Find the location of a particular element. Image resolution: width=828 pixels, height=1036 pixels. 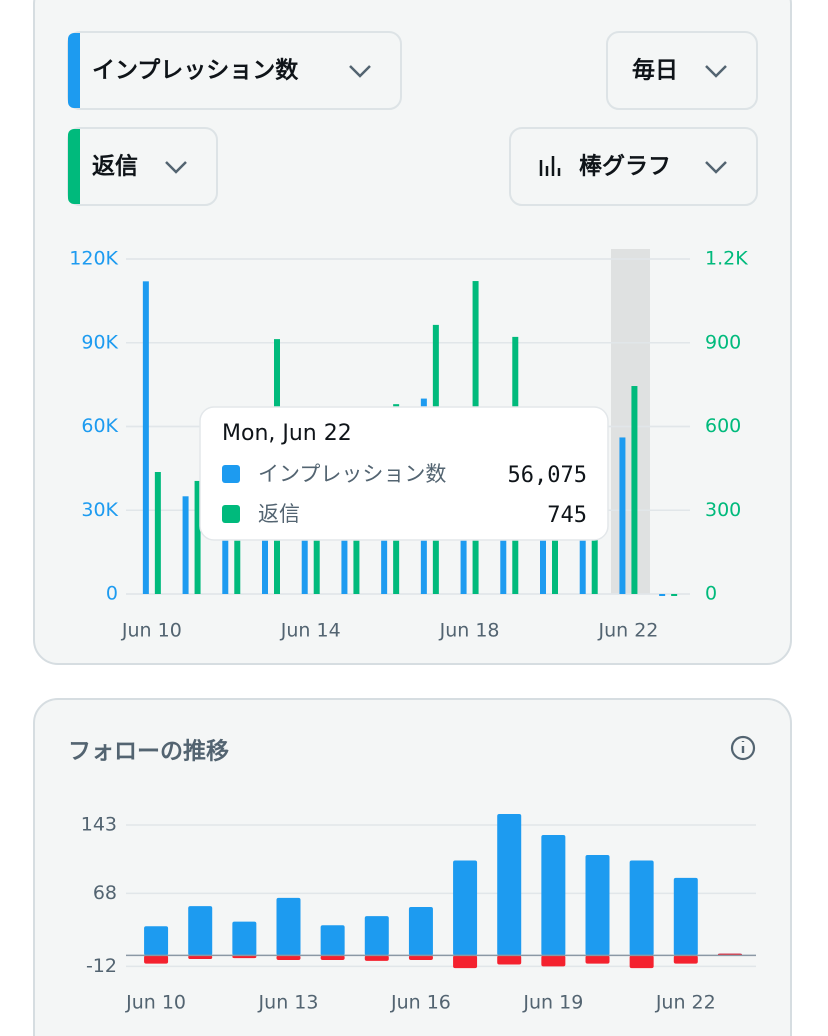

info-circle is located at coordinates (743, 748).